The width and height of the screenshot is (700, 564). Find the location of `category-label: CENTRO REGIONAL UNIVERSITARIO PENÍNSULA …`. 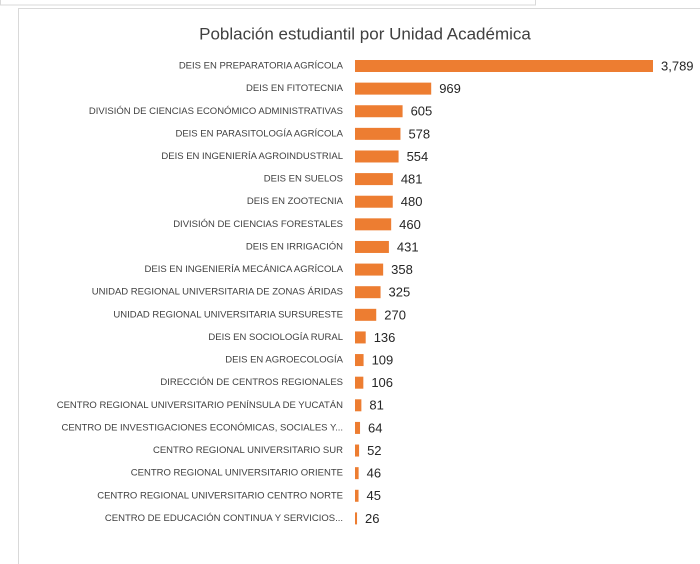

category-label: CENTRO REGIONAL UNIVERSITARIO PENÍNSULA … is located at coordinates (200, 405).